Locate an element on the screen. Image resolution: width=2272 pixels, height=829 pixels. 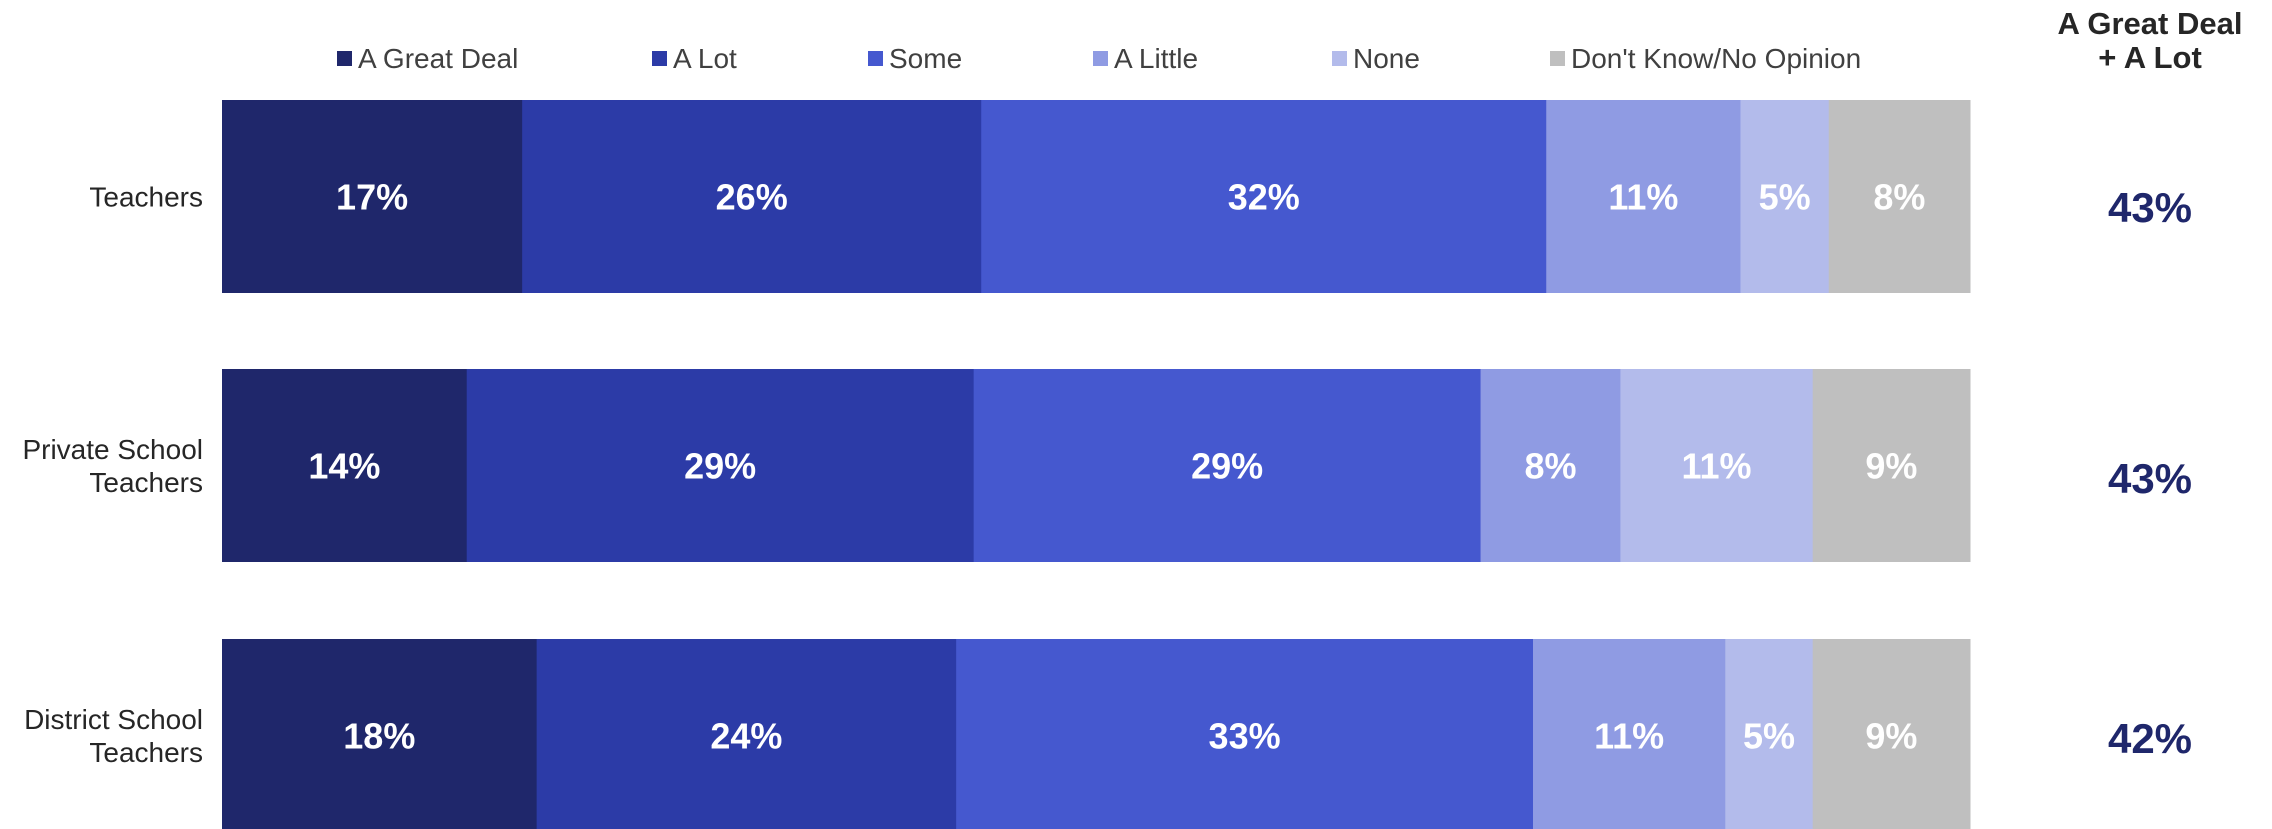
data-label-district-school-teachers-a-great-deal: 18% is located at coordinates (379, 736).